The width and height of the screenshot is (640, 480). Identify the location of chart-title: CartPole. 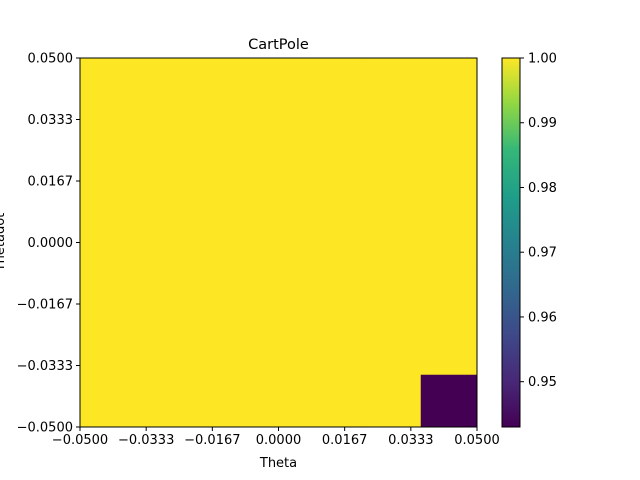
(278, 45).